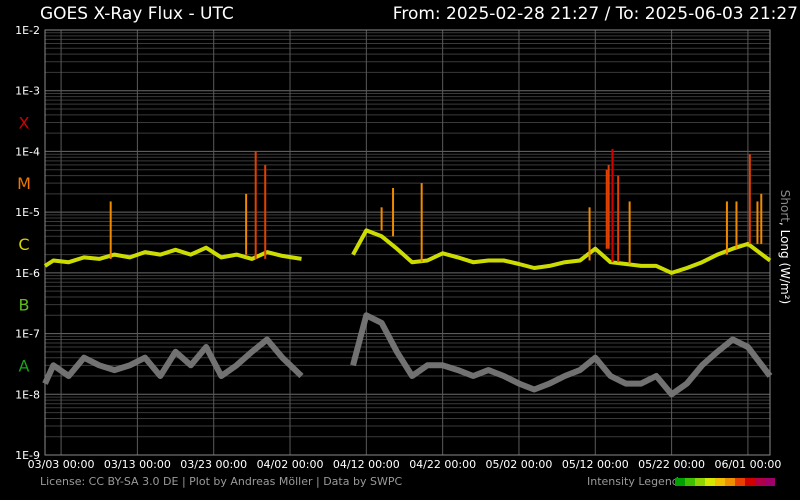 This screenshot has height=500, width=800. I want to click on y-tick-label: 1E-8, so click(27, 394).